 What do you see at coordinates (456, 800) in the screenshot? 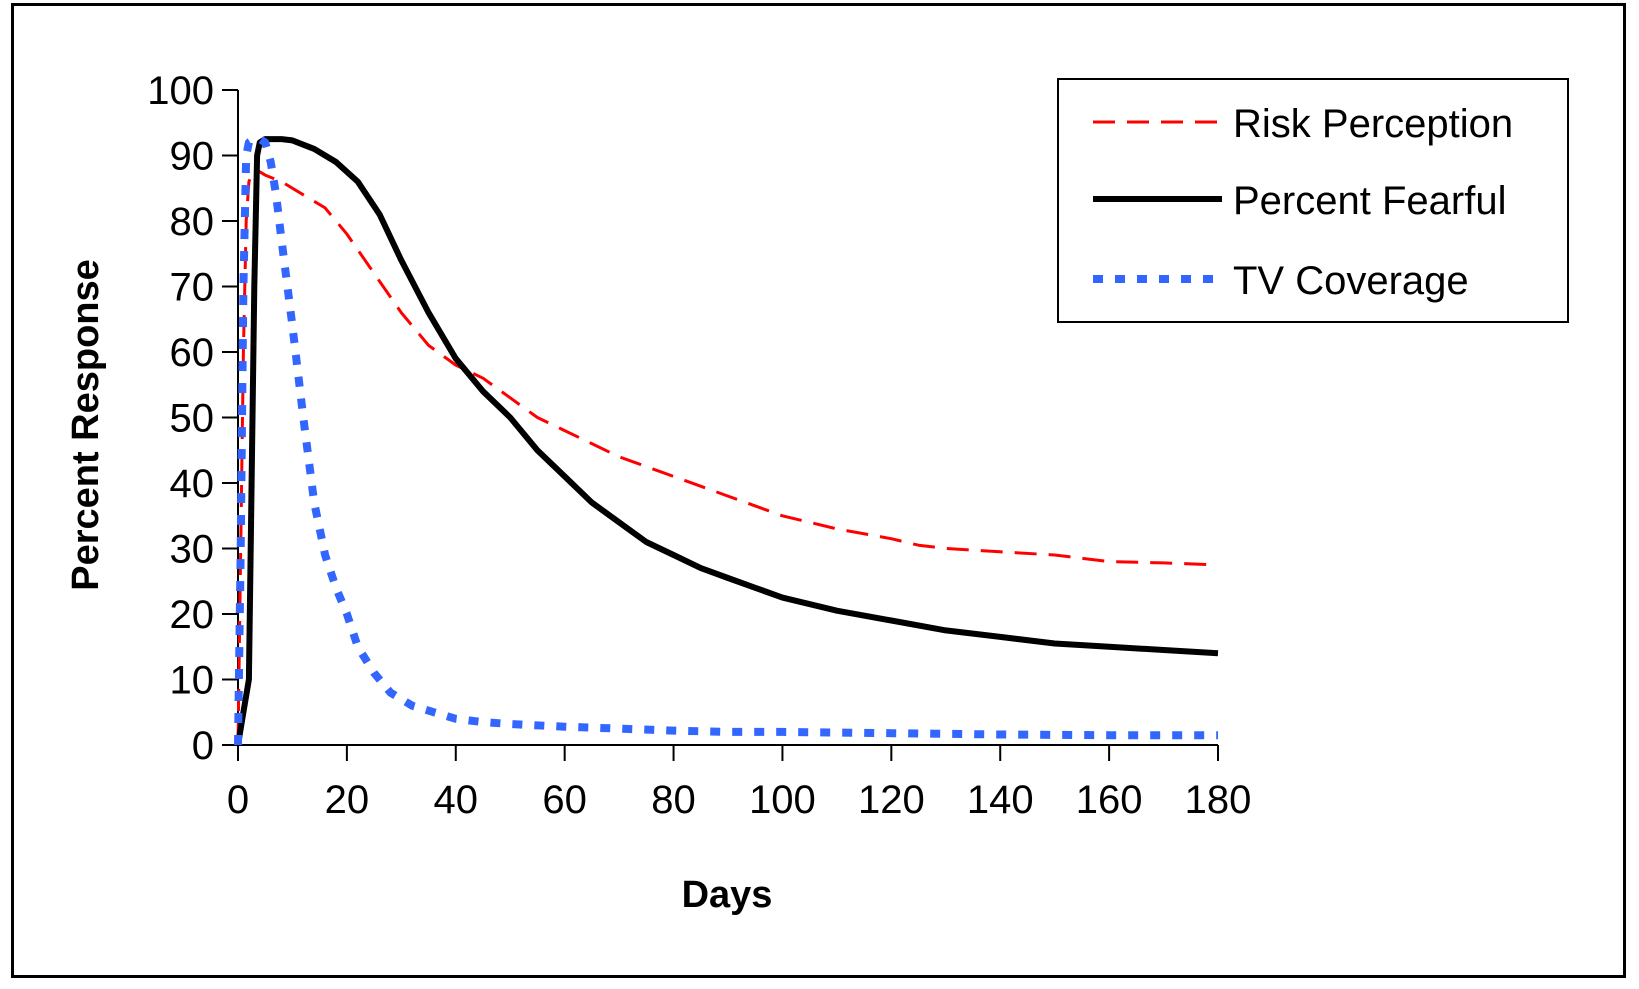
I see `x-tick-label: 40` at bounding box center [456, 800].